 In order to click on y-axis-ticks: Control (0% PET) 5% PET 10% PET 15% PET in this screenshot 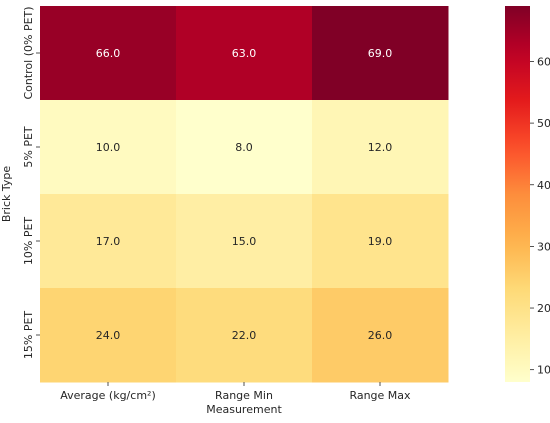, I will do `click(31, 182)`.